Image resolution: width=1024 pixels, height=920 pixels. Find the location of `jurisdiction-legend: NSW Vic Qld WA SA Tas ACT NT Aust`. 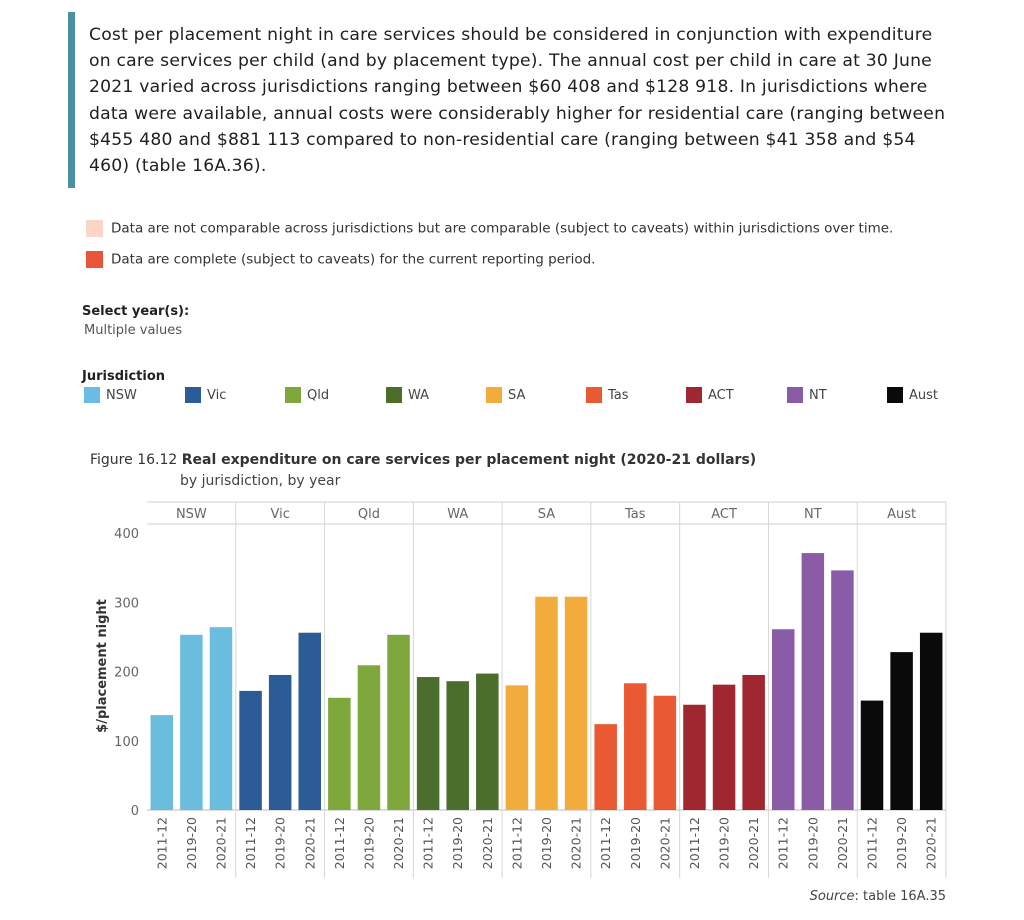

jurisdiction-legend: NSW Vic Qld WA SA Tas ACT NT Aust is located at coordinates (524, 397).